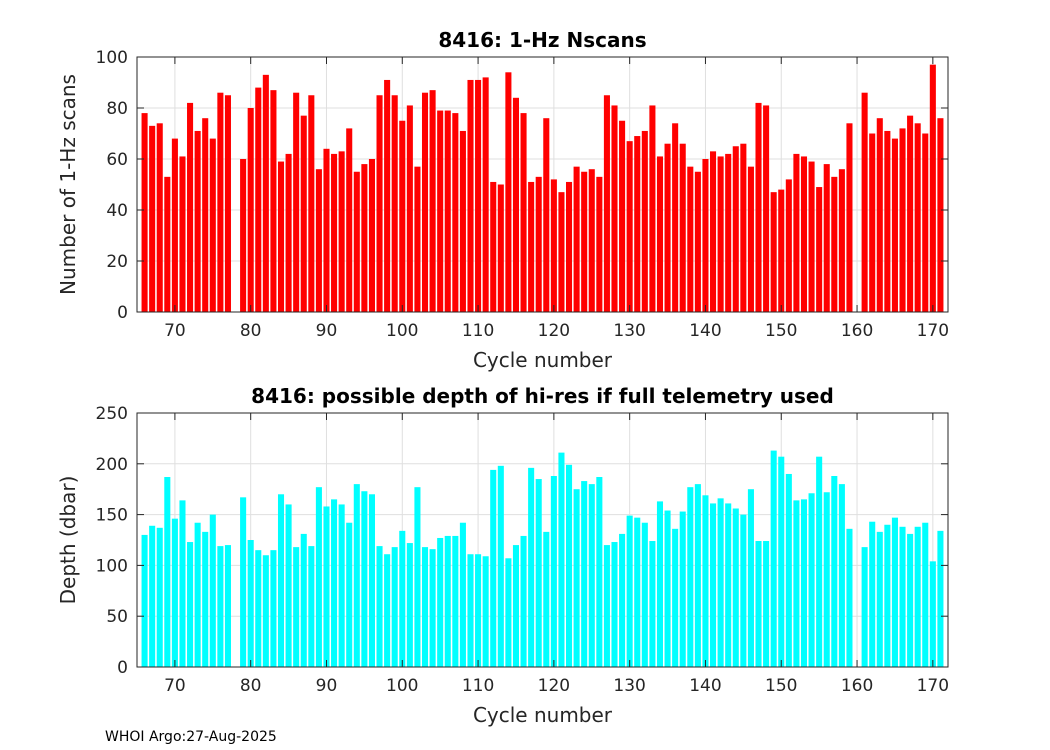  Describe the element at coordinates (629, 331) in the screenshot. I see `nscans-x-tick-label: 130` at that location.